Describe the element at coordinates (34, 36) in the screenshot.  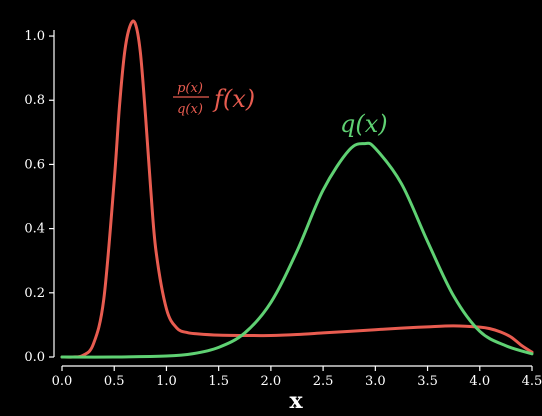
I see `y-tick-label: 1.0` at that location.